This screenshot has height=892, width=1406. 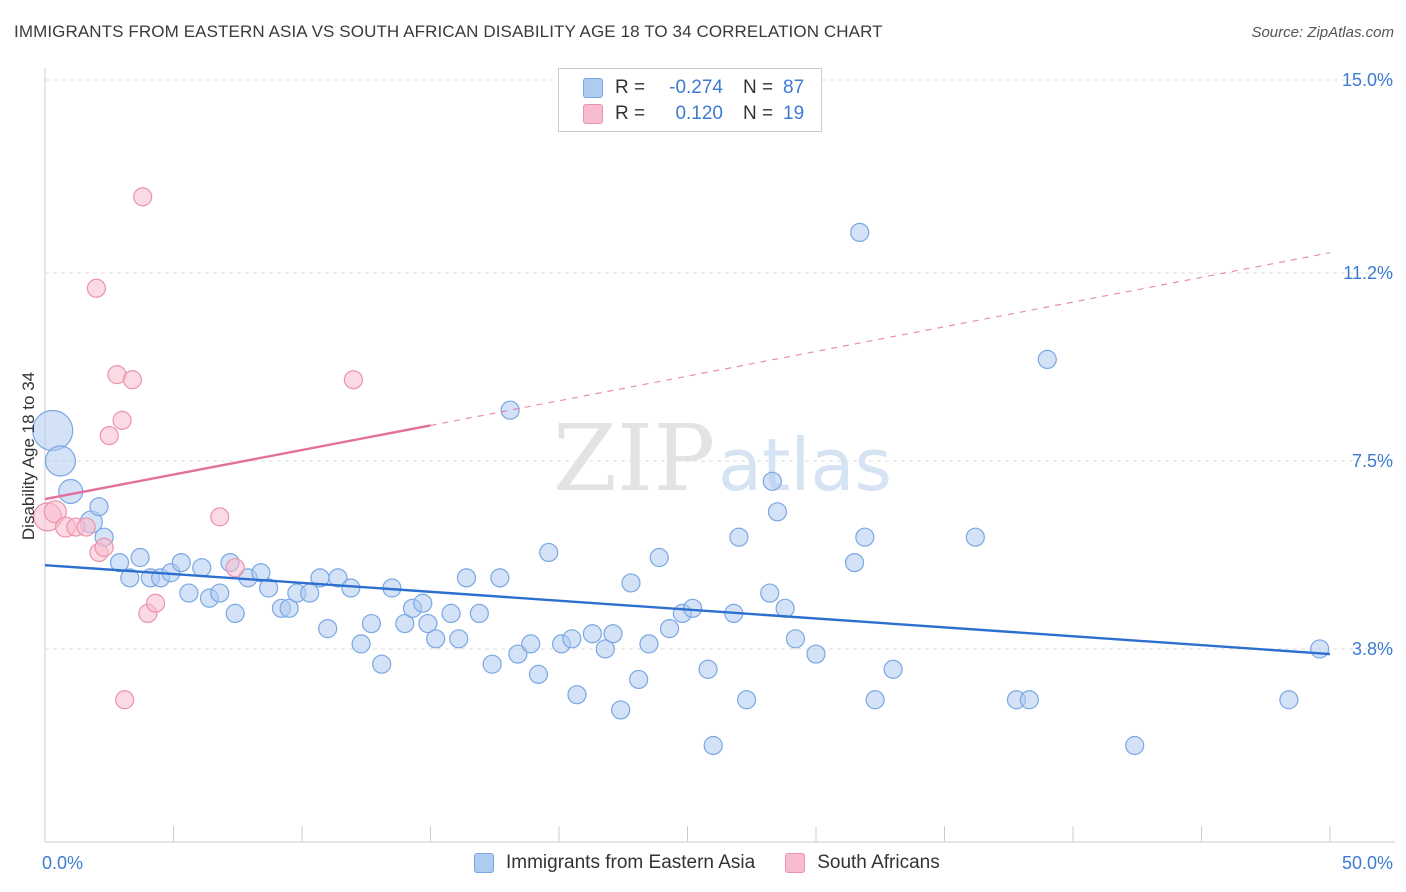 What do you see at coordinates (758, 113) in the screenshot?
I see `legend-n-label: N =` at bounding box center [758, 113].